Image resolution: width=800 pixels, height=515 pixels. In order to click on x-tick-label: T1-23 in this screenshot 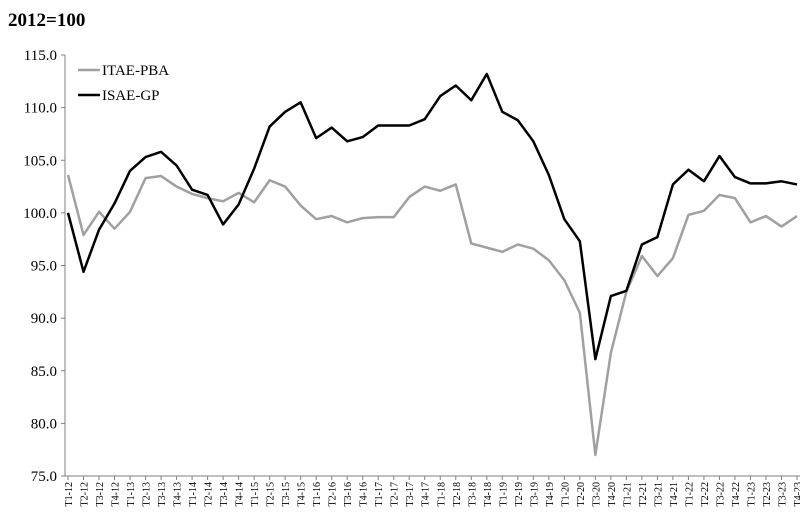, I will do `click(751, 494)`.